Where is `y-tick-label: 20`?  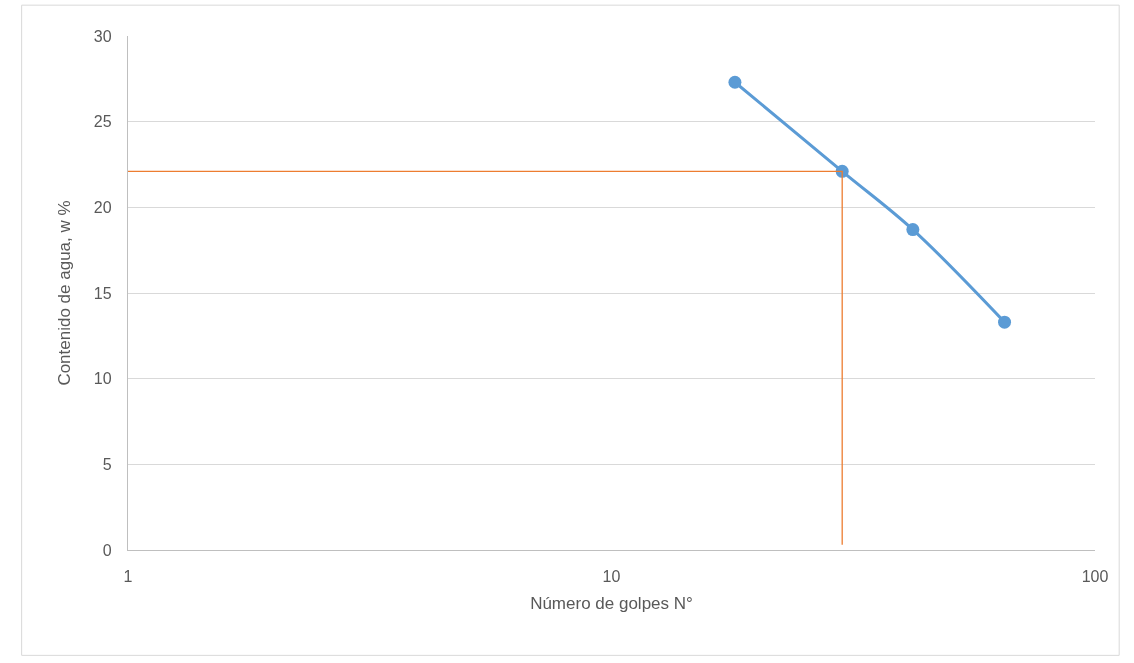 y-tick-label: 20 is located at coordinates (102, 207).